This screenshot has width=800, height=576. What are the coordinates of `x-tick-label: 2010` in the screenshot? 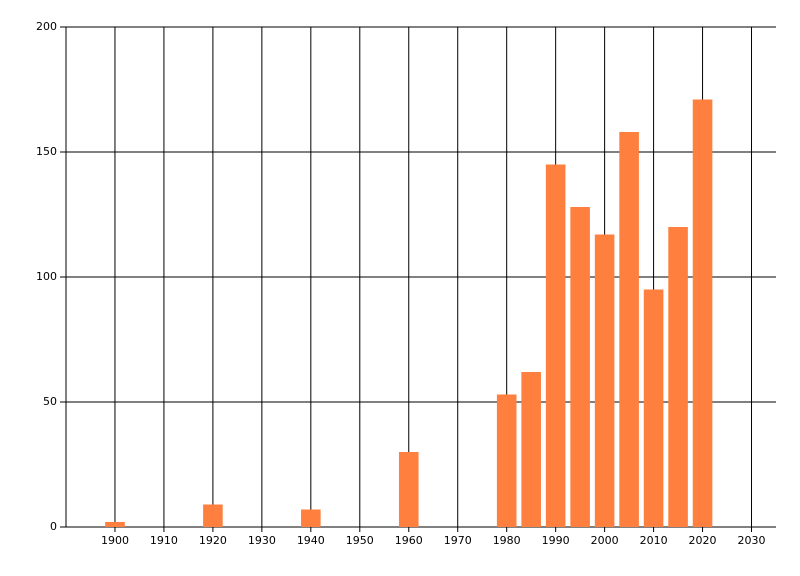 It's located at (654, 540).